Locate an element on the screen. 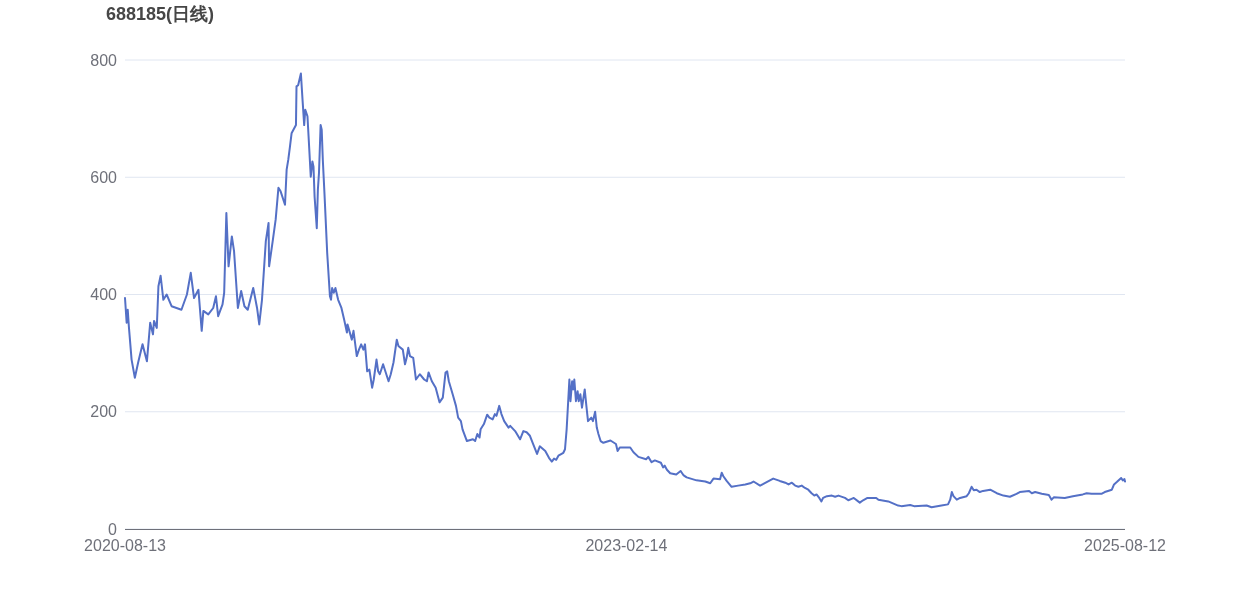 Image resolution: width=1250 pixels, height=600 pixels. y-tick-label: 0 is located at coordinates (113, 529).